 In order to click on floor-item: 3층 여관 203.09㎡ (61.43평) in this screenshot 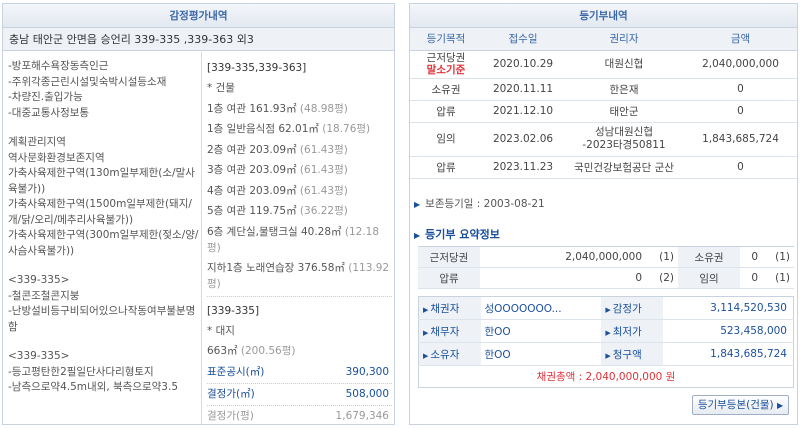, I will do `click(277, 170)`.